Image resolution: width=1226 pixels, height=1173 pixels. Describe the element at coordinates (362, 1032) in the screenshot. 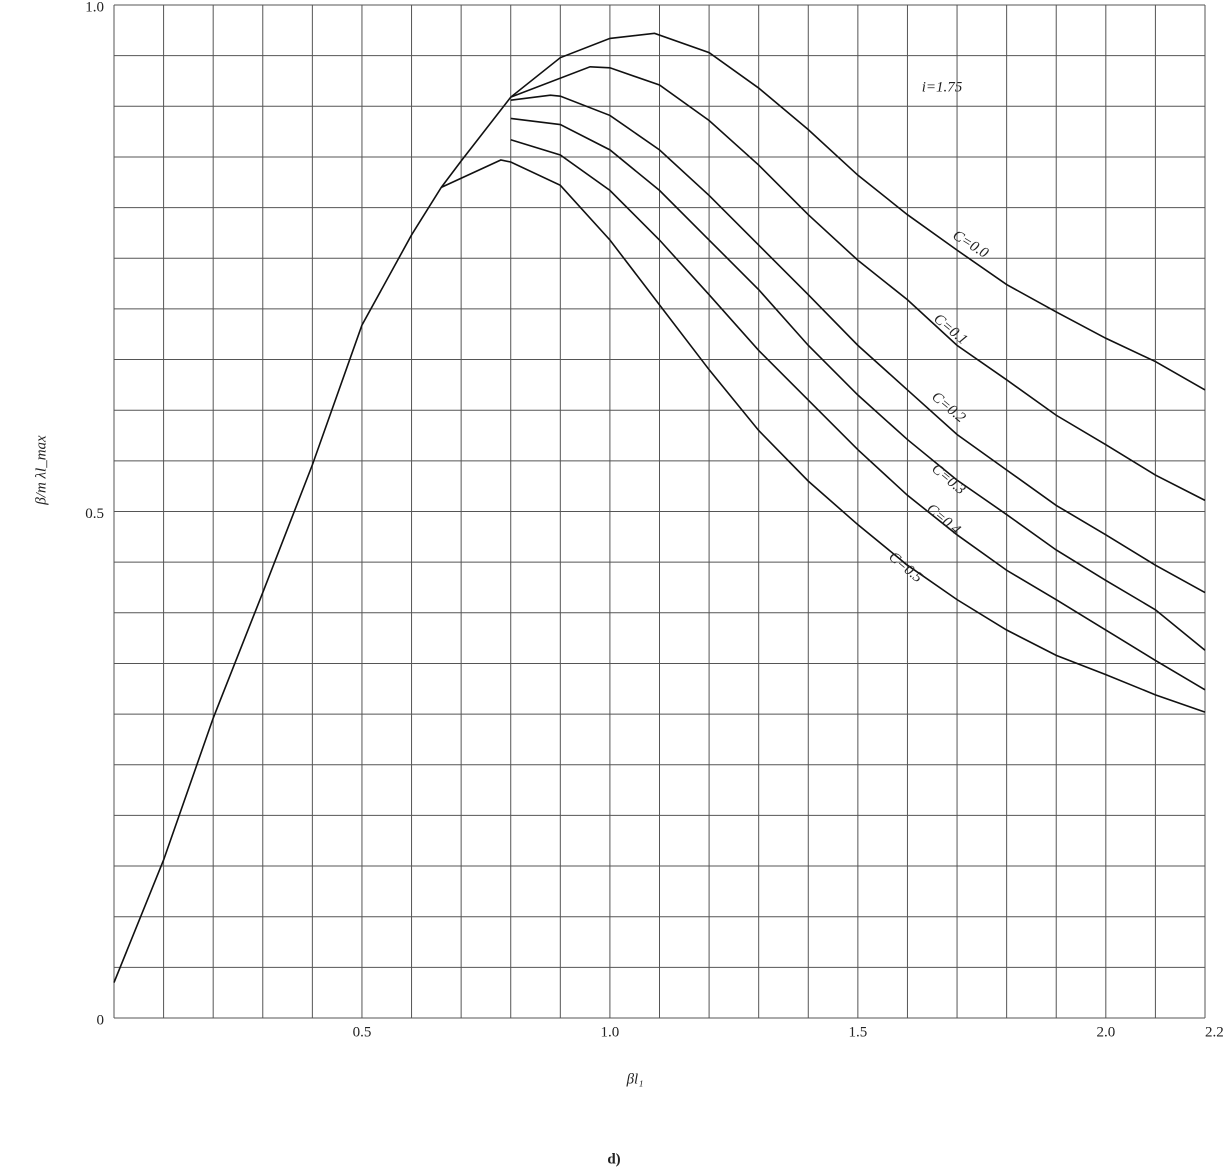

I see `x-tick-label: 0.5` at that location.